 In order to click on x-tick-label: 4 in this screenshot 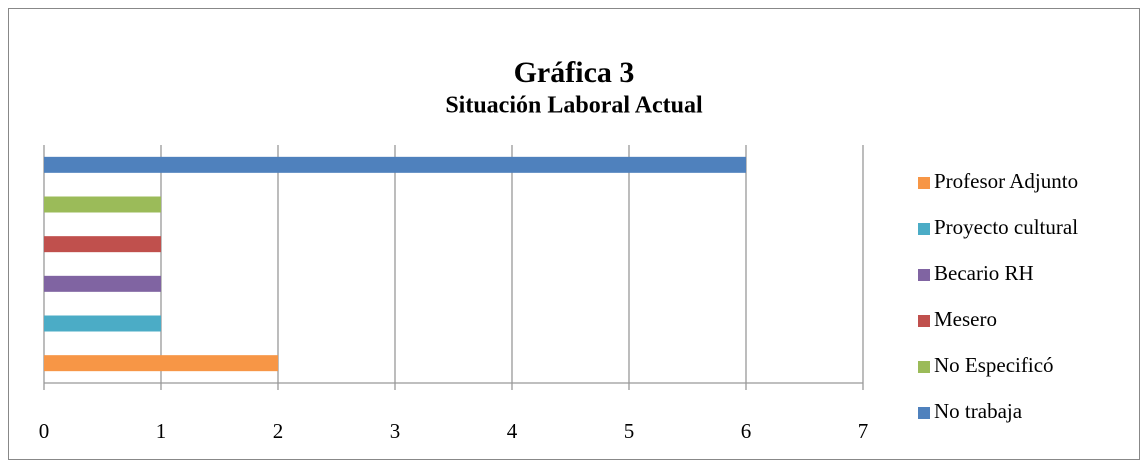, I will do `click(512, 431)`.